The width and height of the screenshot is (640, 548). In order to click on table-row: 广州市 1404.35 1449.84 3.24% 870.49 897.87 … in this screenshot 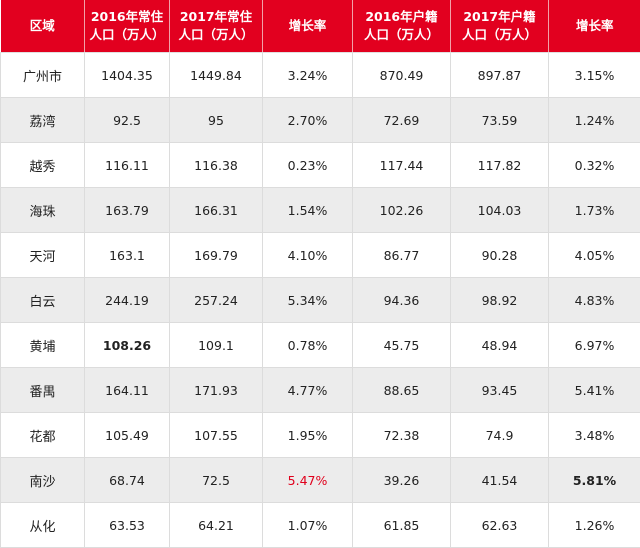, I will do `click(320, 75)`.